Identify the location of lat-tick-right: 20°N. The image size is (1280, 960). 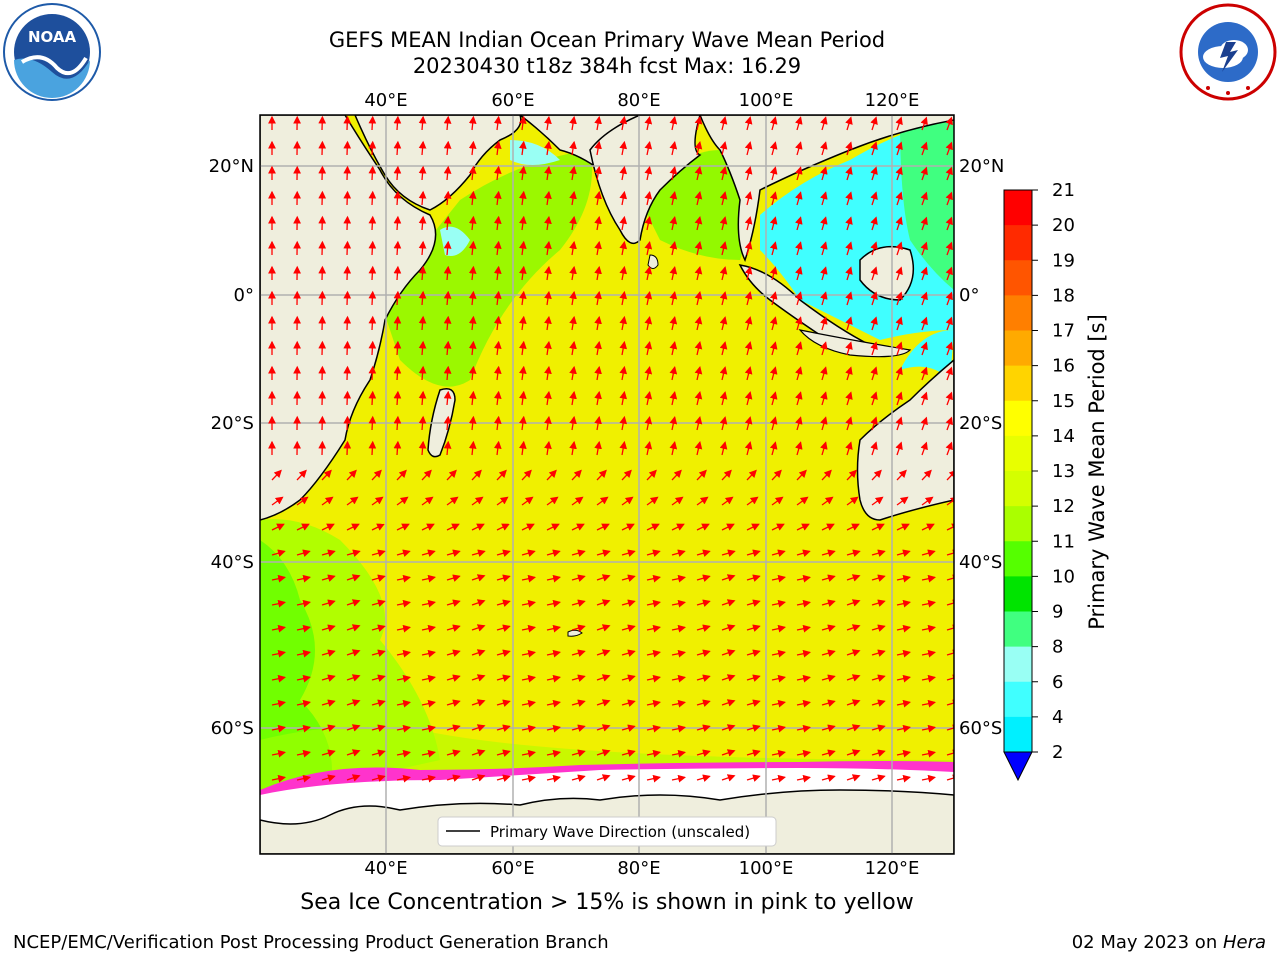
(981, 166).